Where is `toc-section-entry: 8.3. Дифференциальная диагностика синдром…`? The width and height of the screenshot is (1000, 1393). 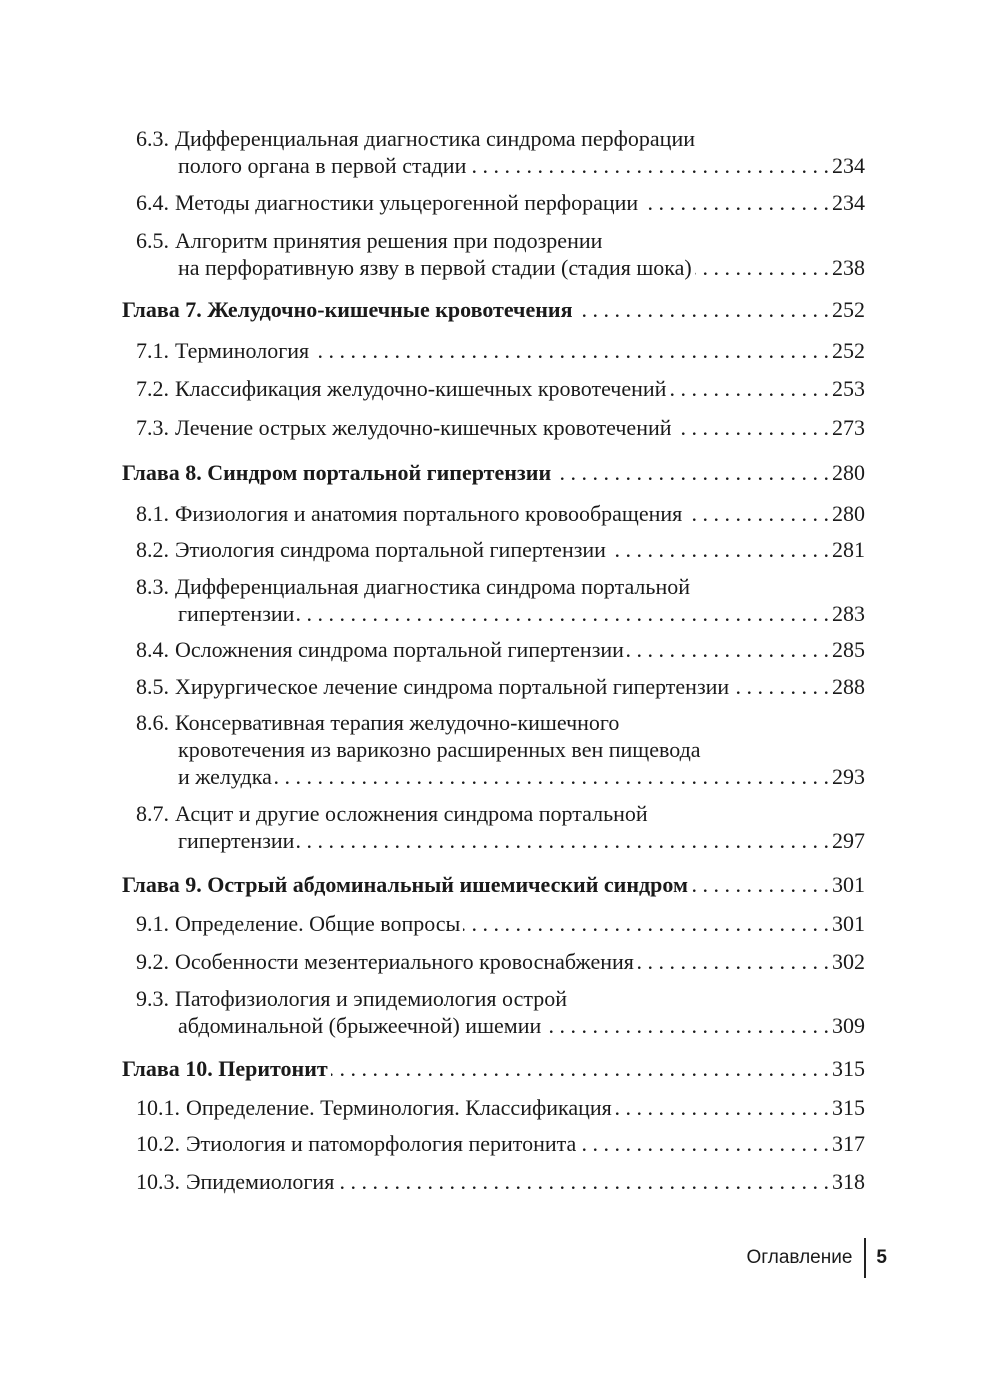 toc-section-entry: 8.3. Дифференциальная диагностика синдром… is located at coordinates (500, 600).